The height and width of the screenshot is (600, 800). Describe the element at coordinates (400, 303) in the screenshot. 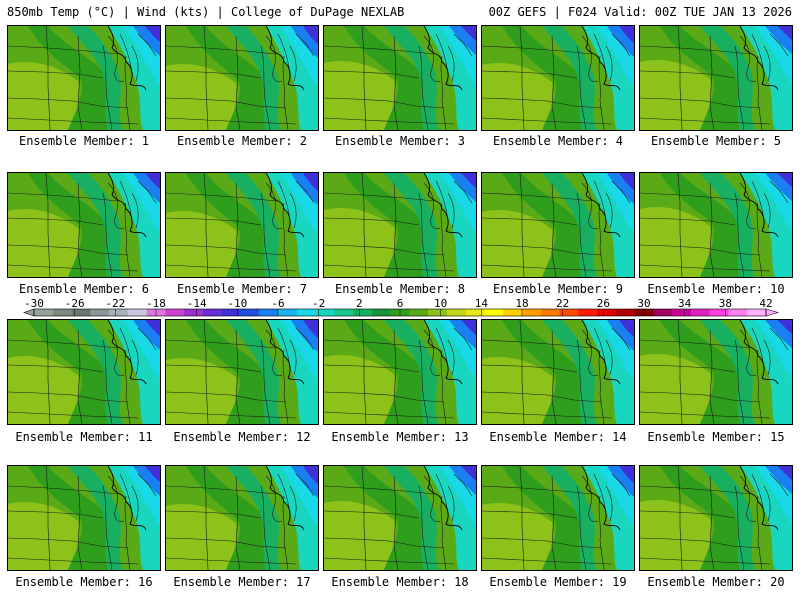

I see `colorbar-tick-label: 6` at that location.